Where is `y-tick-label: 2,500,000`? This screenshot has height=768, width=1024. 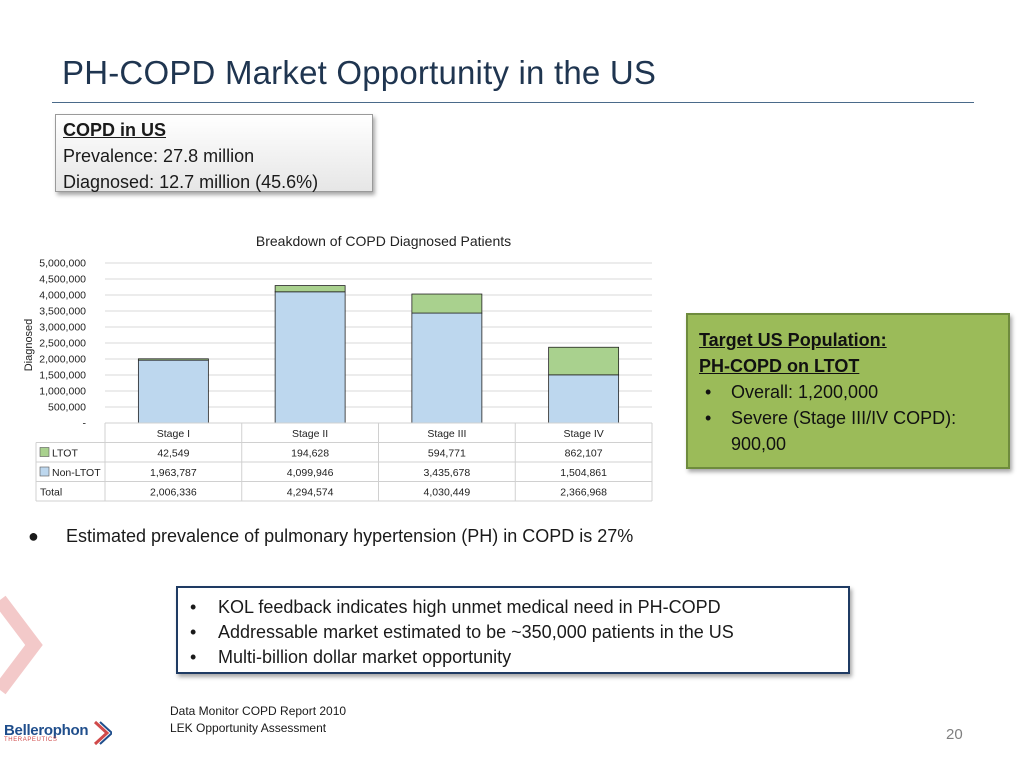 y-tick-label: 2,500,000 is located at coordinates (62, 344).